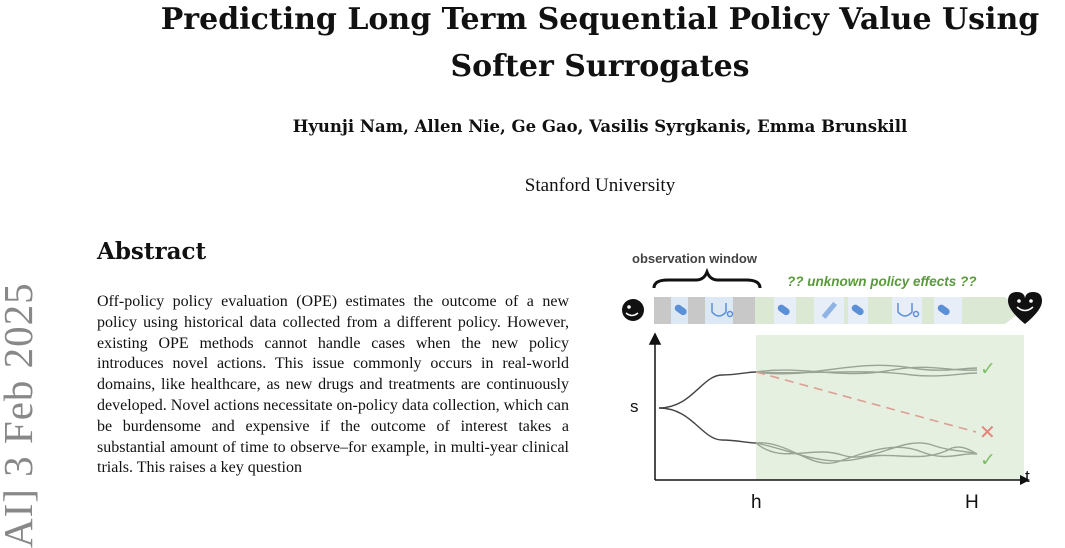  I want to click on observation-window-label: observation window, so click(694, 258).